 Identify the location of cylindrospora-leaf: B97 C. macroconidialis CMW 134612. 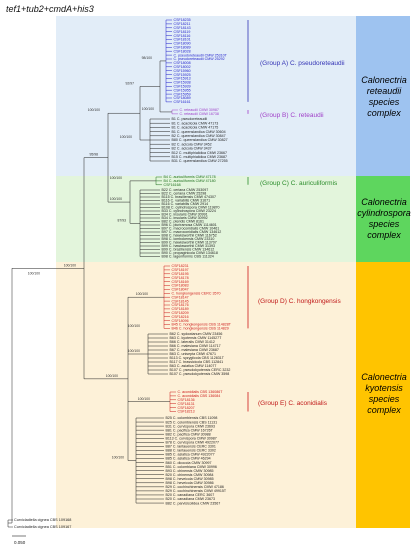
(192, 232).